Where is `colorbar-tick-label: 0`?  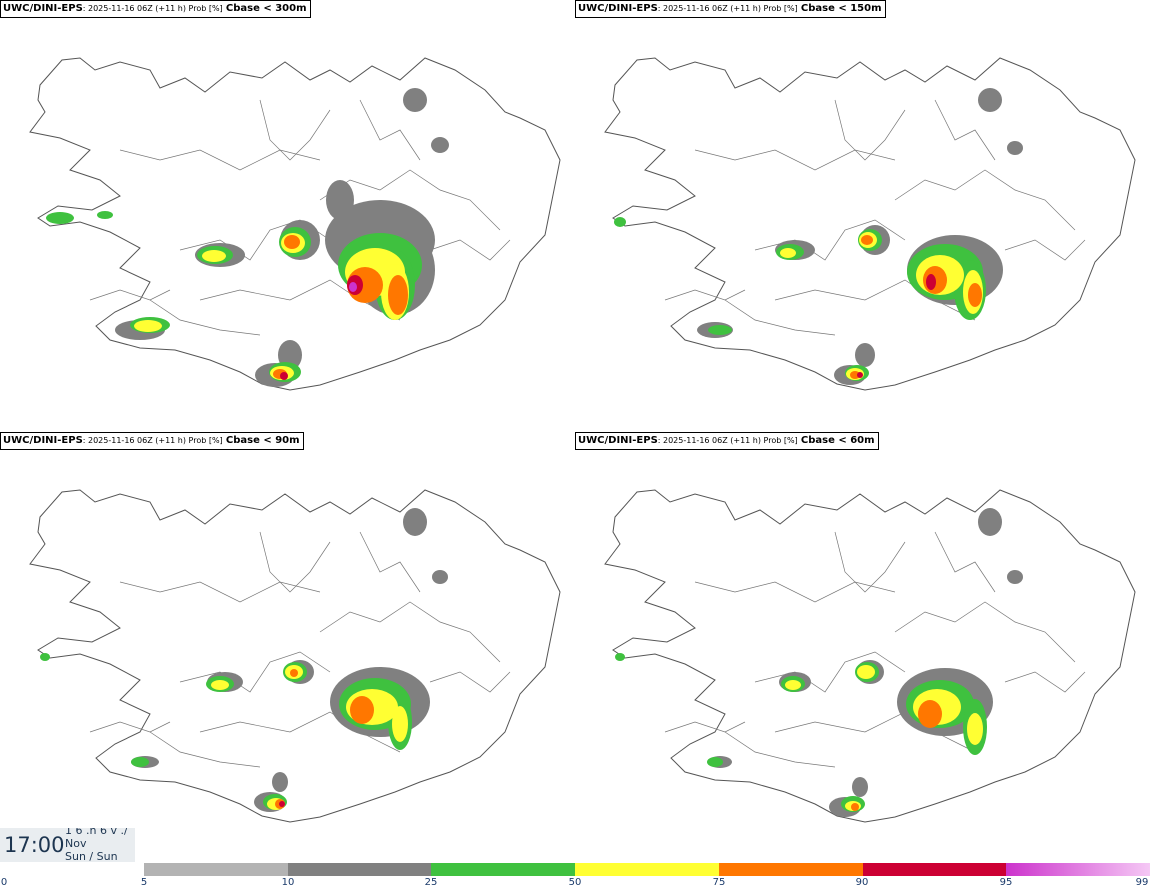 colorbar-tick-label: 0 is located at coordinates (4, 882).